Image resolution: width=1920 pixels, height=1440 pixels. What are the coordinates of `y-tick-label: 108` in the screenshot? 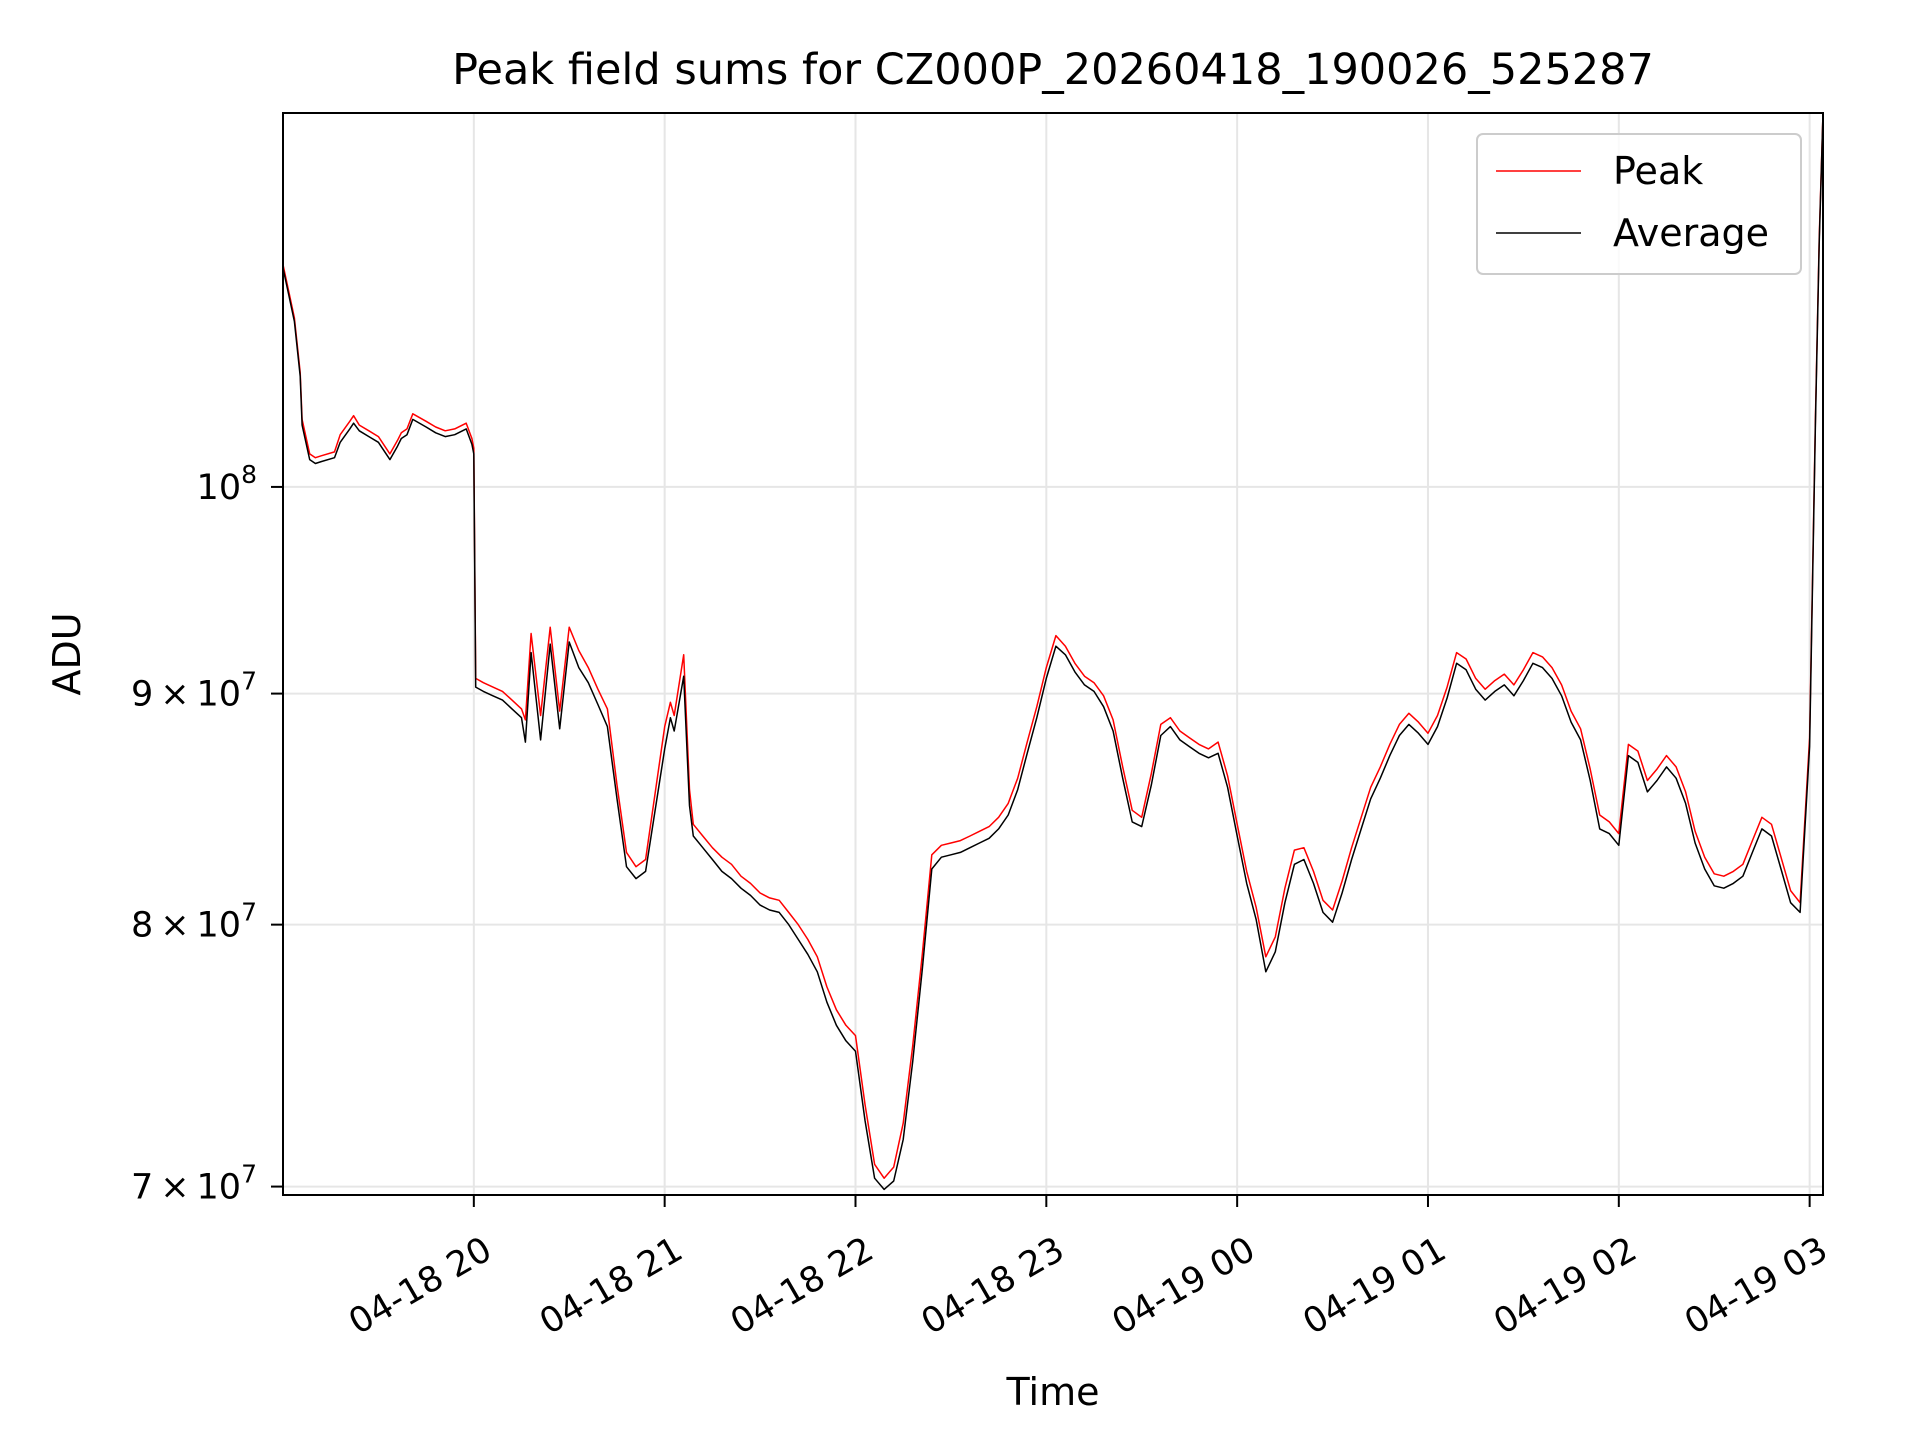 It's located at (227, 484).